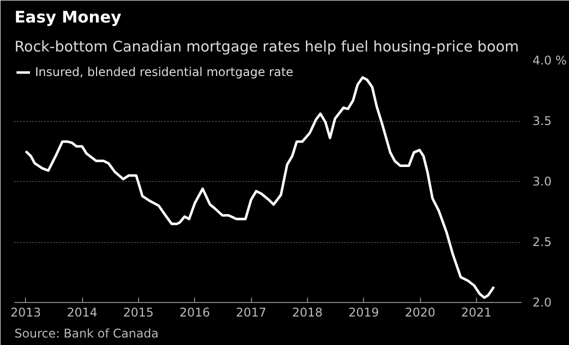  Describe the element at coordinates (542, 242) in the screenshot. I see `y-tick-label: 2.5` at that location.